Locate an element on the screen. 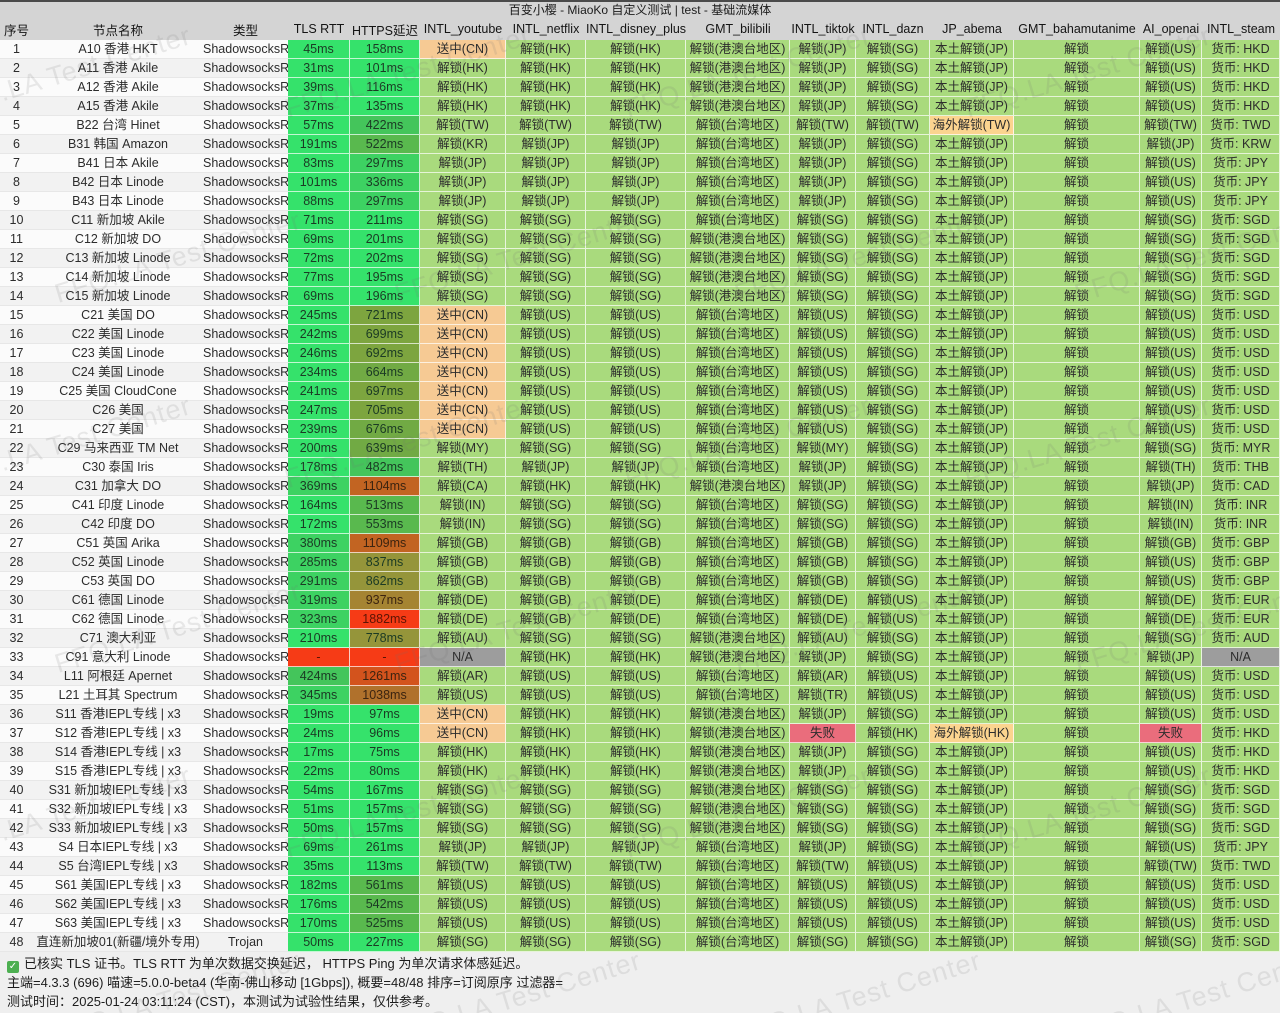  cell-steam: 货币: HKD is located at coordinates (1241, 49).